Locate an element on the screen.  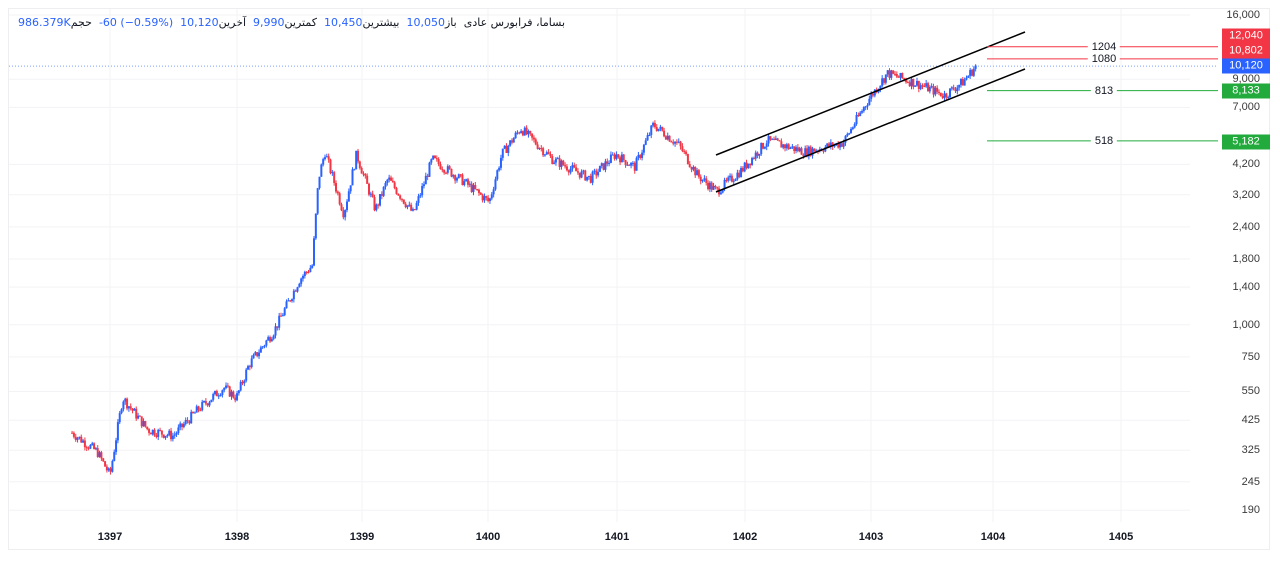
channel-upper-line is located at coordinates (870, 93).